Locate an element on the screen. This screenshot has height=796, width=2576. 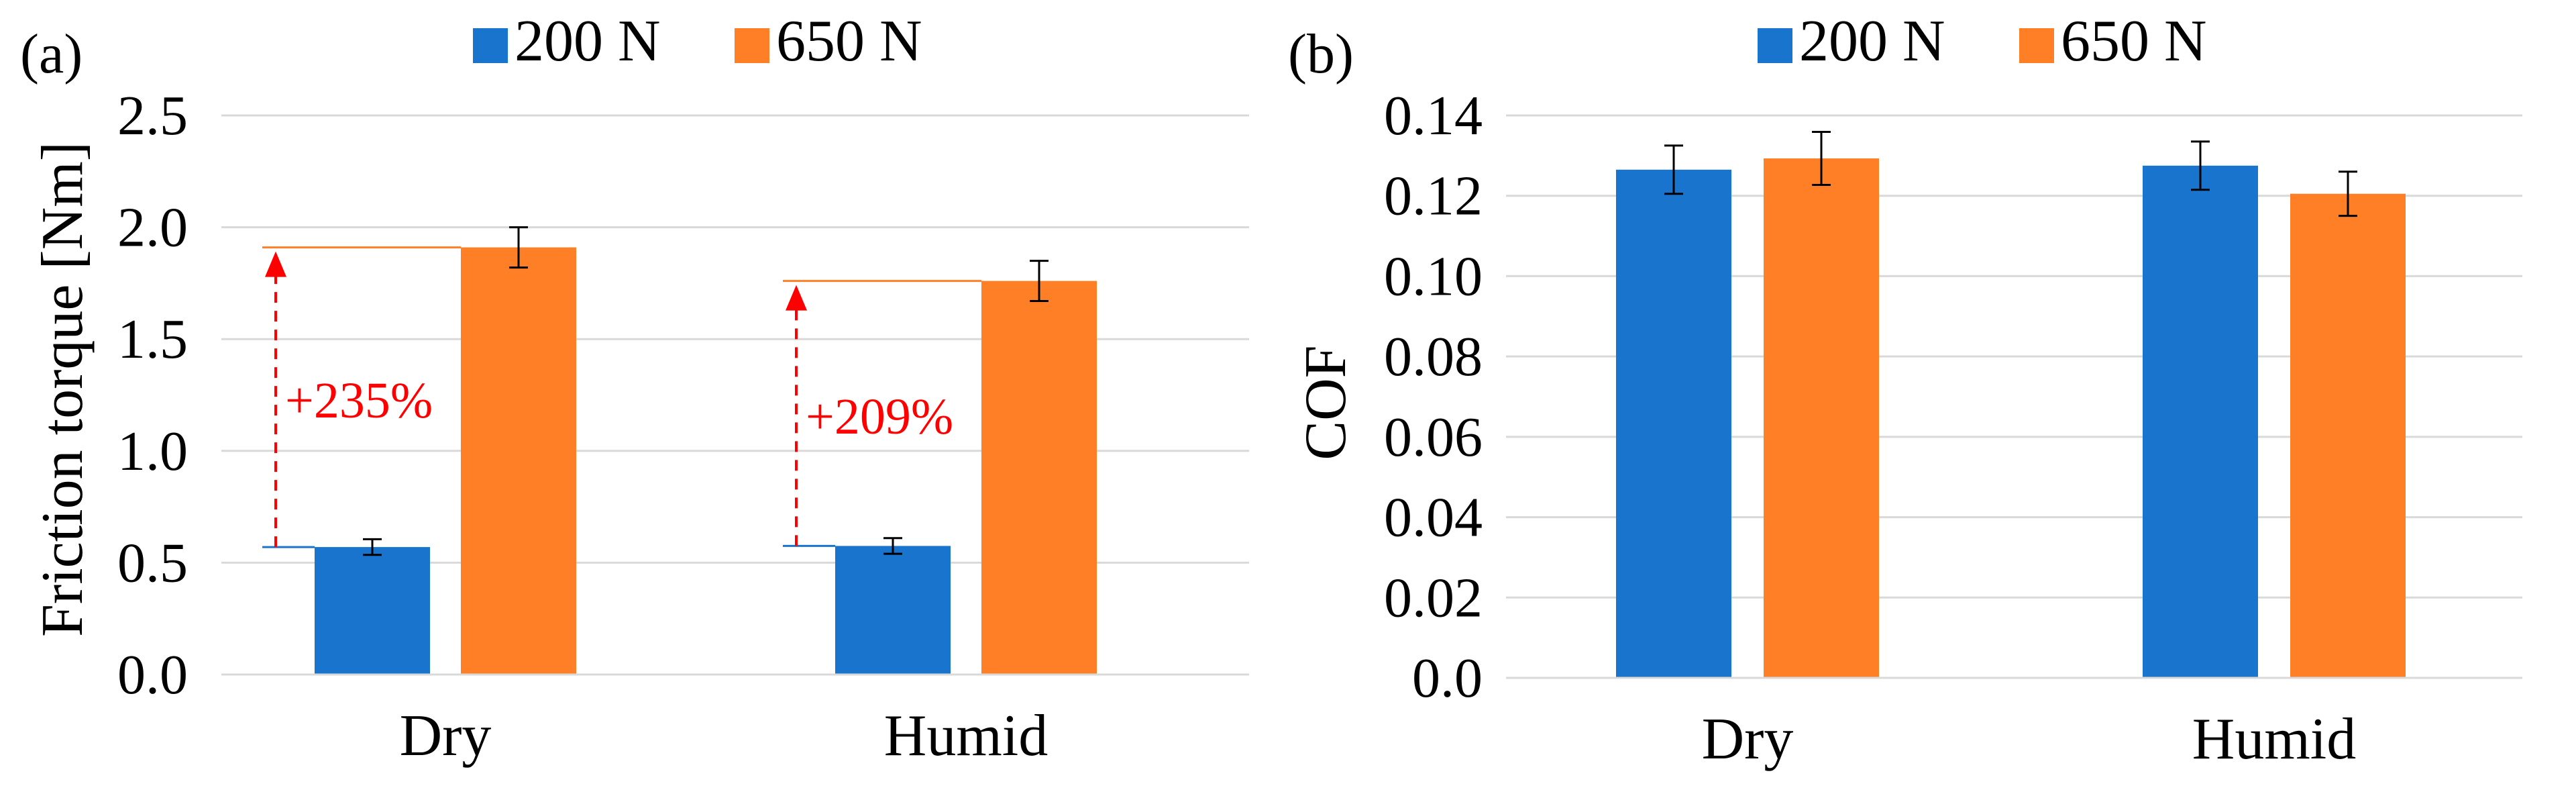
y-tick-label: 0.10 is located at coordinates (1433, 276).